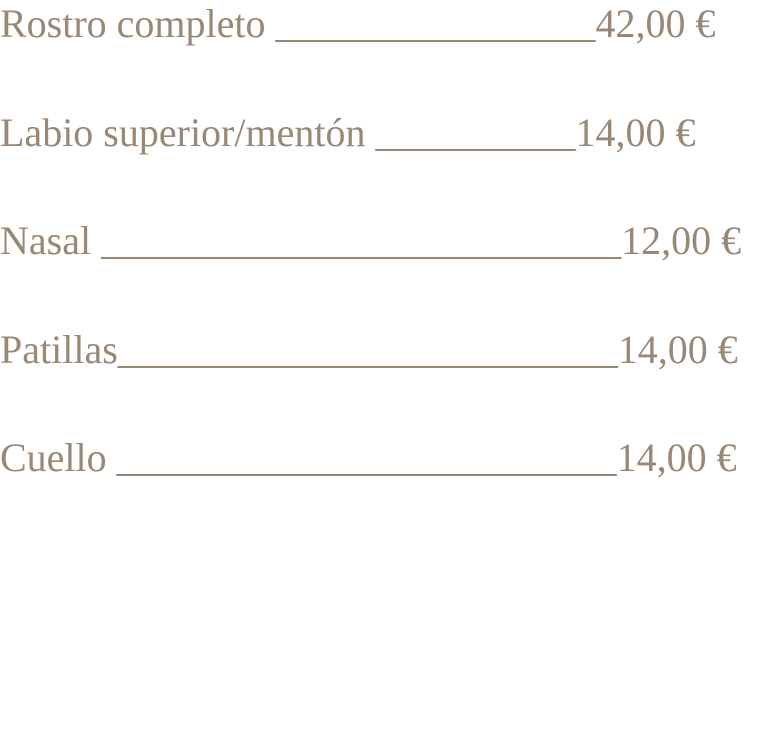 This screenshot has width=768, height=754. I want to click on price-row-labio-superior: Labio superior/mentón __________14,00 €, so click(370, 133).